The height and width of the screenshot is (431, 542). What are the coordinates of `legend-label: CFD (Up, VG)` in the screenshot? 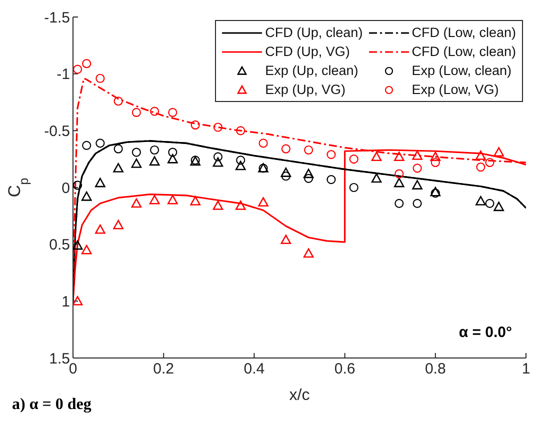 It's located at (307, 51).